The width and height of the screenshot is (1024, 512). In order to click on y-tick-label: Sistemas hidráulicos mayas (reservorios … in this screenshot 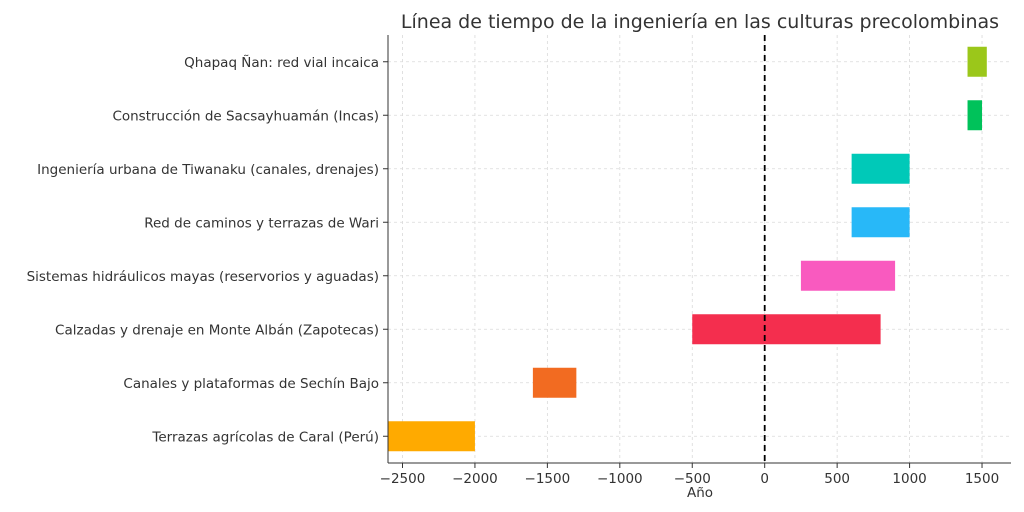, I will do `click(203, 277)`.